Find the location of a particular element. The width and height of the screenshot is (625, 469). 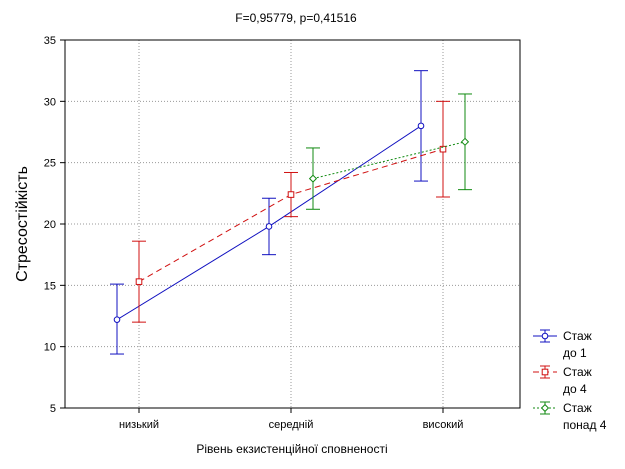

x-tick-label: середній is located at coordinates (291, 425).